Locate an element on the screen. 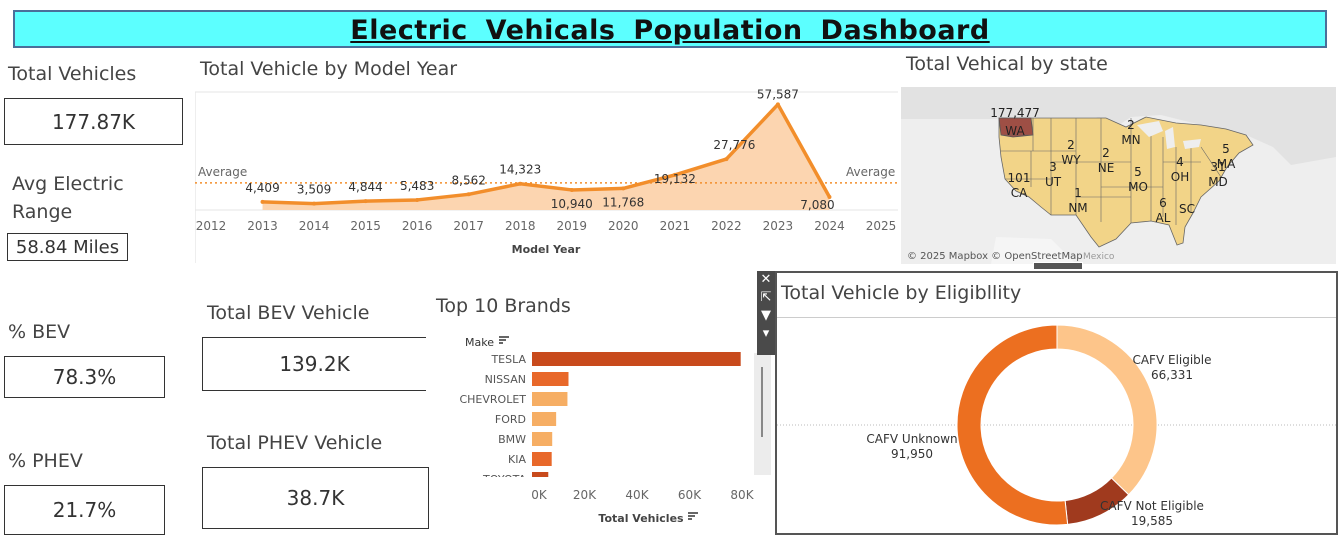 The height and width of the screenshot is (542, 1341). total-phev-value: 38.7K is located at coordinates (315, 498).